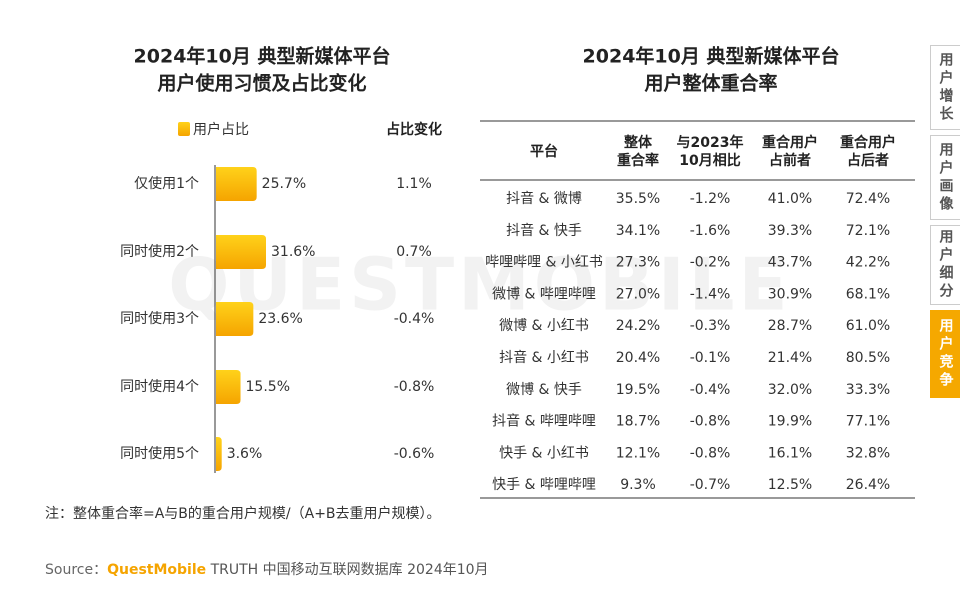  I want to click on table-title: 2024年10月 典型新媒体平台, so click(711, 56).